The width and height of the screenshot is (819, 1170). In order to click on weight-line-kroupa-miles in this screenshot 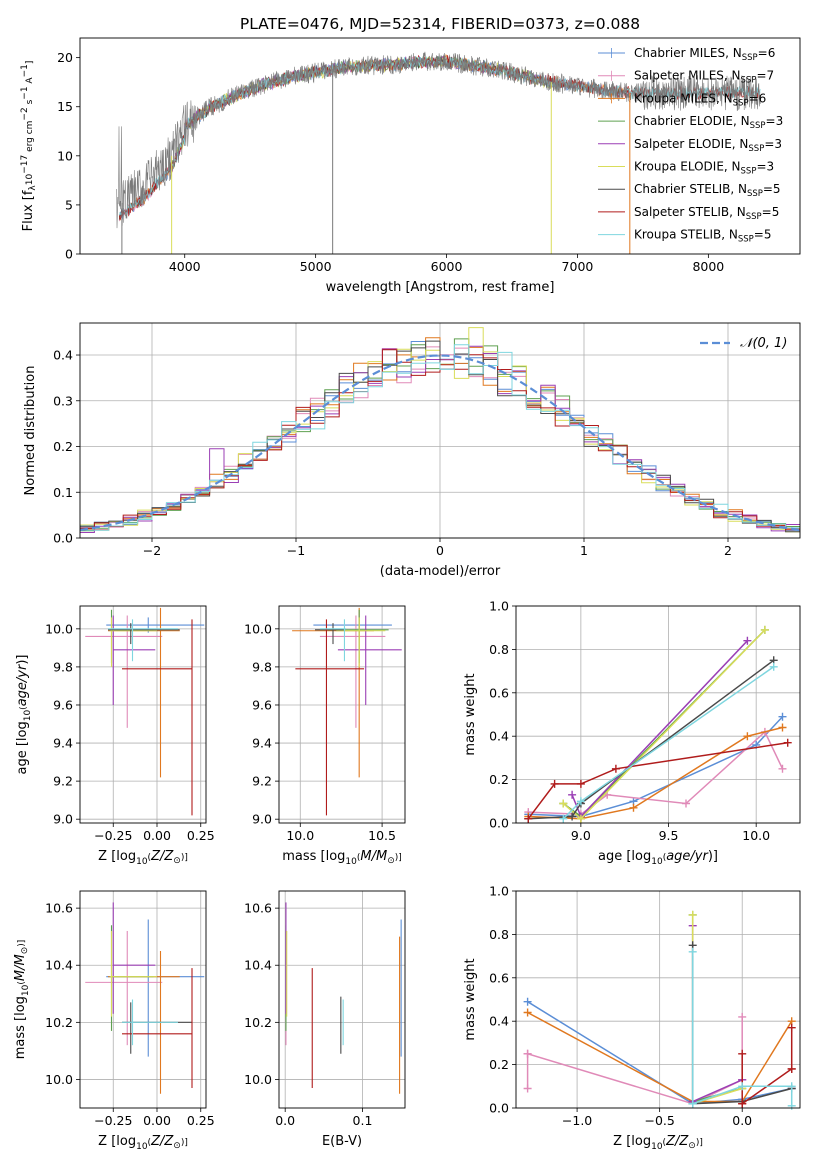, I will do `click(660, 1057)`.